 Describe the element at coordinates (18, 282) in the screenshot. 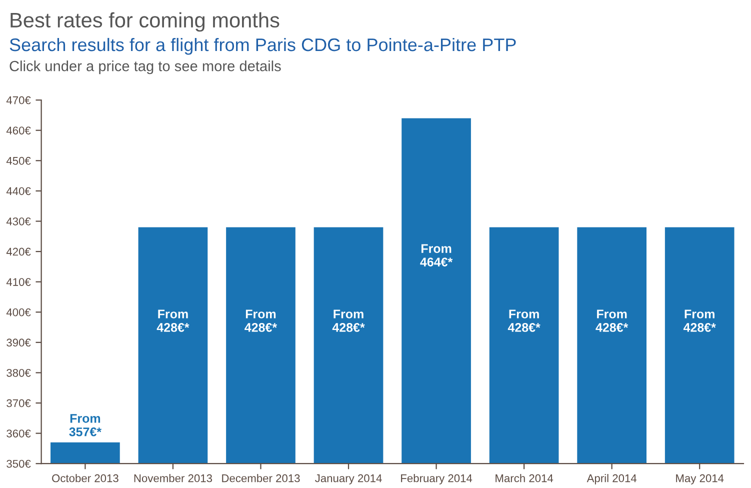

I see `y-tick-label: 410€` at that location.